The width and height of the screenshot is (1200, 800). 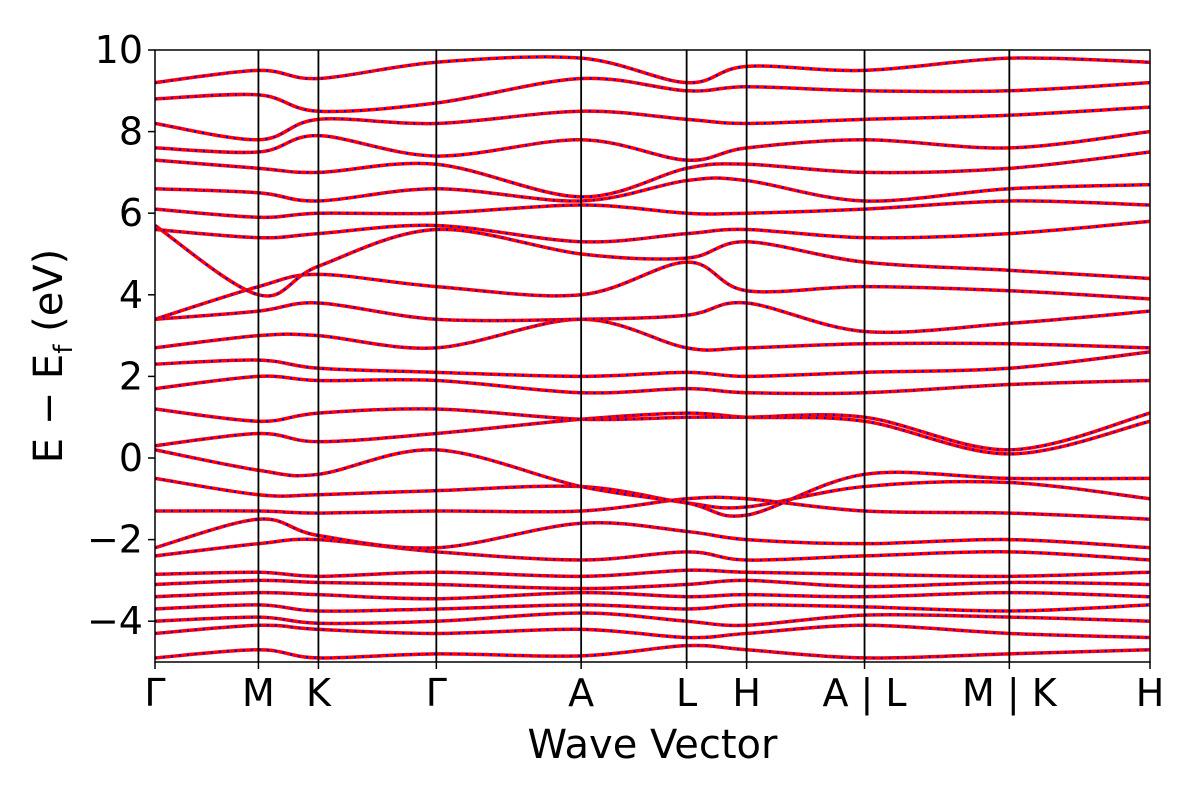 I want to click on y-axis-title: E − Ef (eV), so click(x=52, y=356).